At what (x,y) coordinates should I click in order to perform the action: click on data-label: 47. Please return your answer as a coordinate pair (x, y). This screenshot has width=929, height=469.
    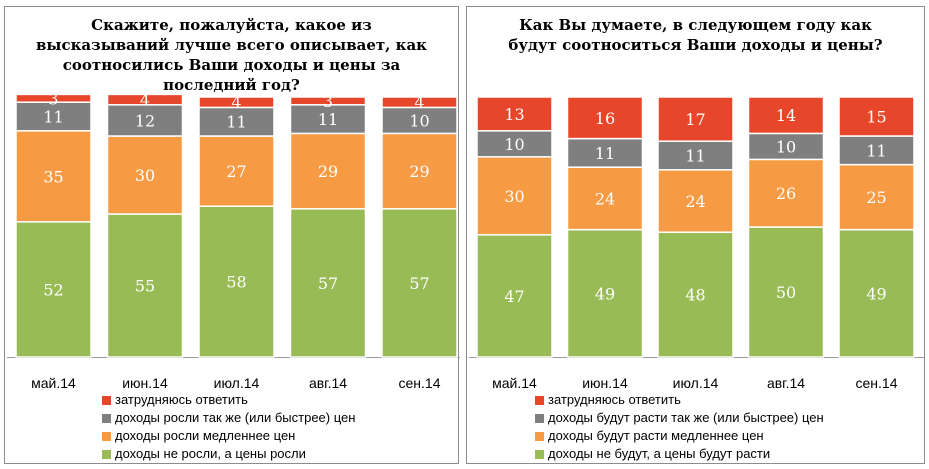
    Looking at the image, I should click on (514, 296).